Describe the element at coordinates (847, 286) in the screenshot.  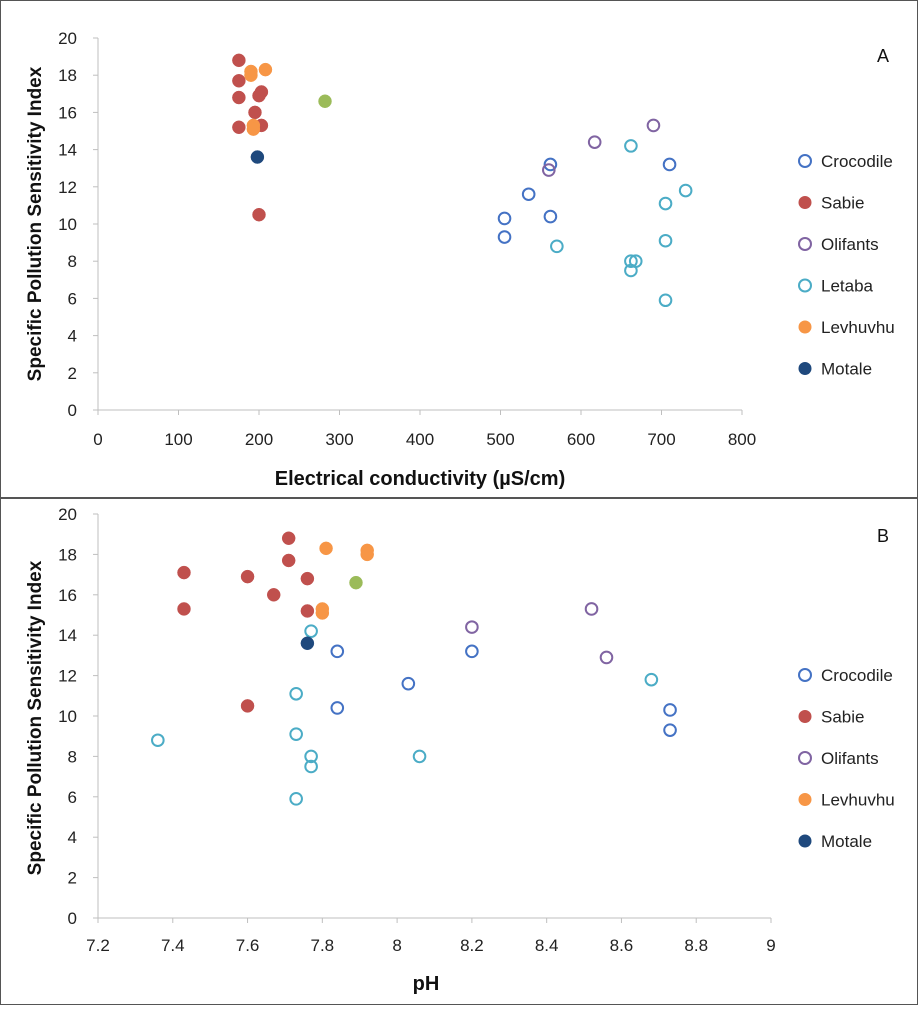
I see `legend-label-letaba: Letaba` at that location.